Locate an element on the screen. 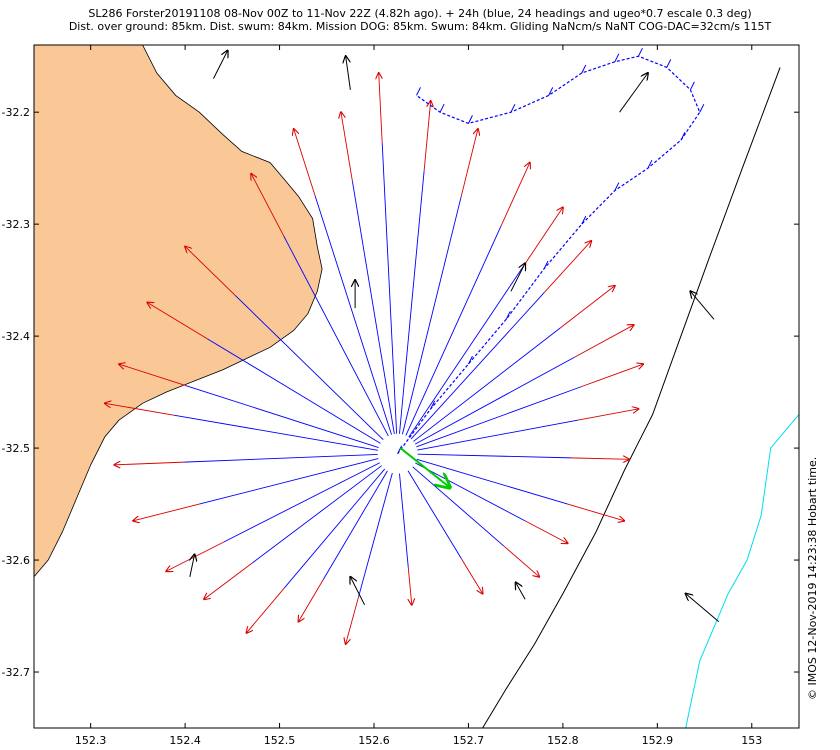  y-tick-label-2: -32.4 is located at coordinates (16, 336).